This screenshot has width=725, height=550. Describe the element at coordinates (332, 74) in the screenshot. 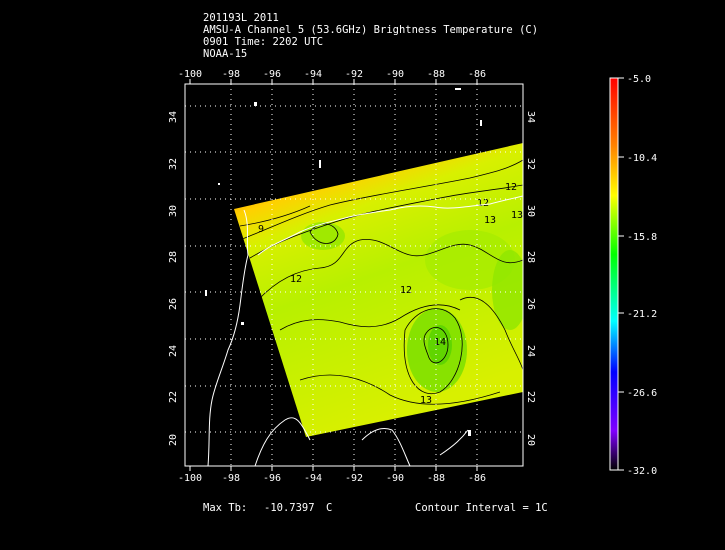

I see `lon-labels-top: -100 -98 -96 -94 -92 -90 -88 -86` at that location.